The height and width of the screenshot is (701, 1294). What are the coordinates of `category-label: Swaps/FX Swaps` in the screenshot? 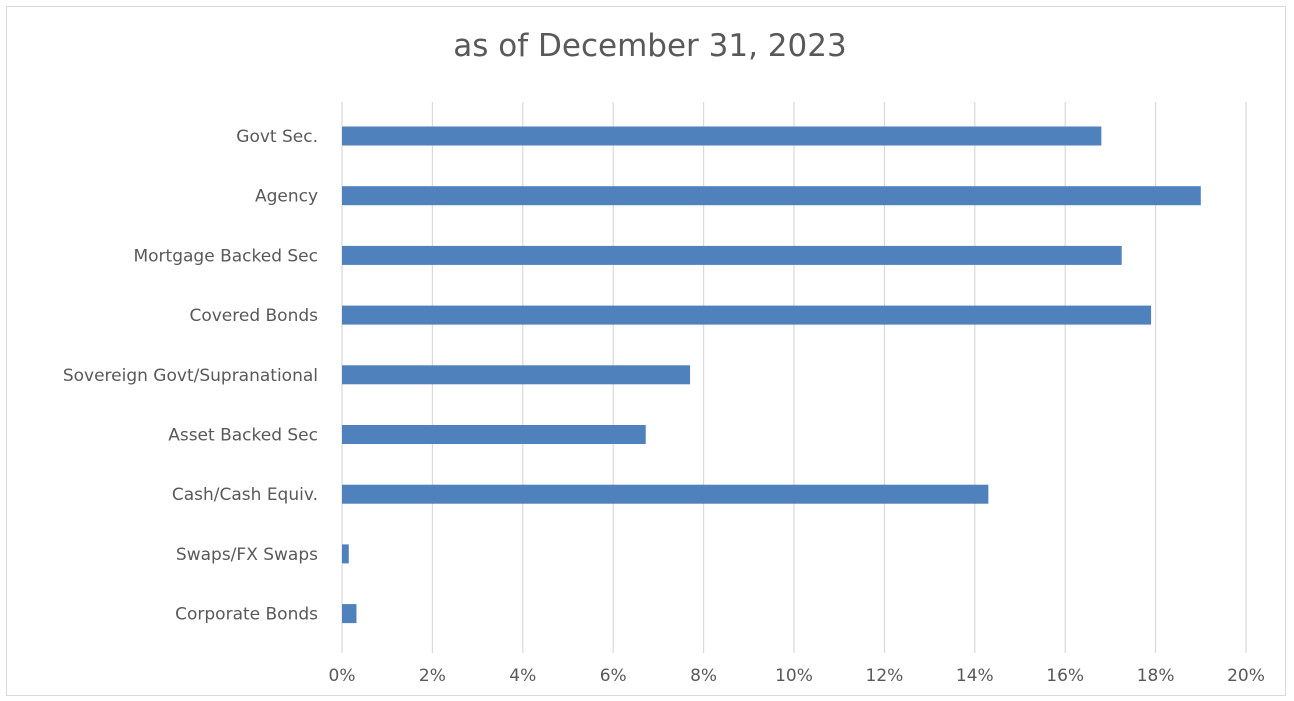 It's located at (247, 555).